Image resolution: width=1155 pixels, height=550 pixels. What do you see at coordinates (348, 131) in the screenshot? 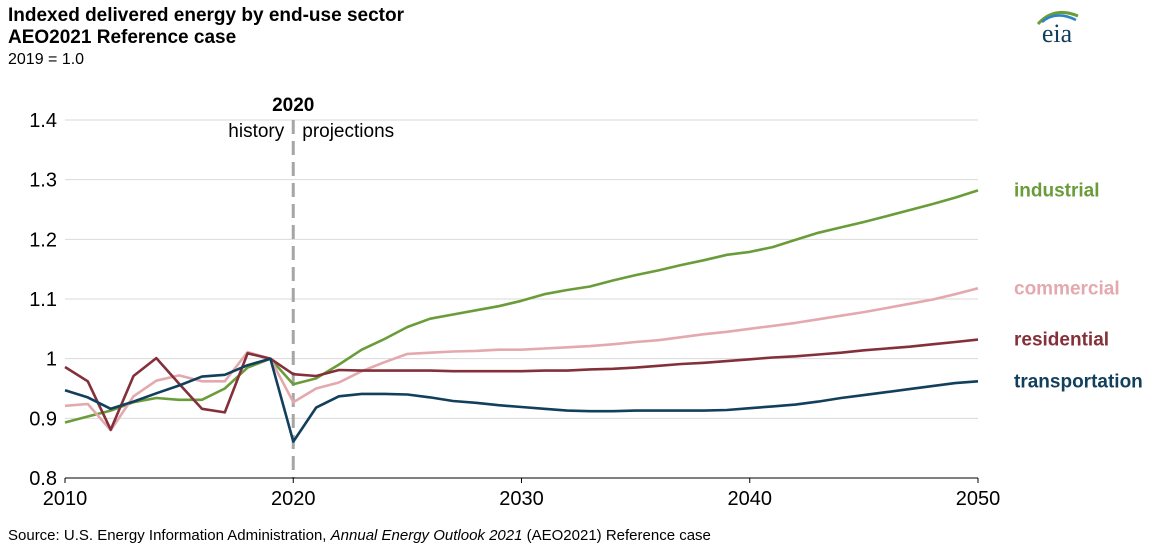
I see `projections-label: projections` at bounding box center [348, 131].